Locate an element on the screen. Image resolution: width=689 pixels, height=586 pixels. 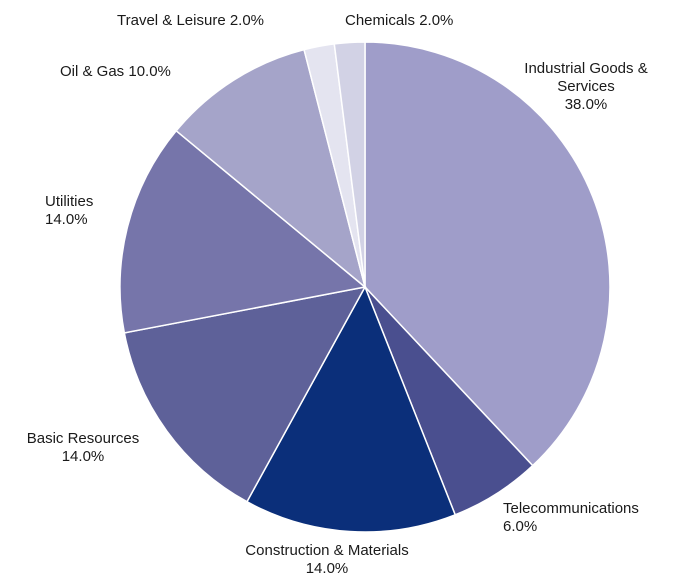
category-label: Chemicals is located at coordinates (380, 20).